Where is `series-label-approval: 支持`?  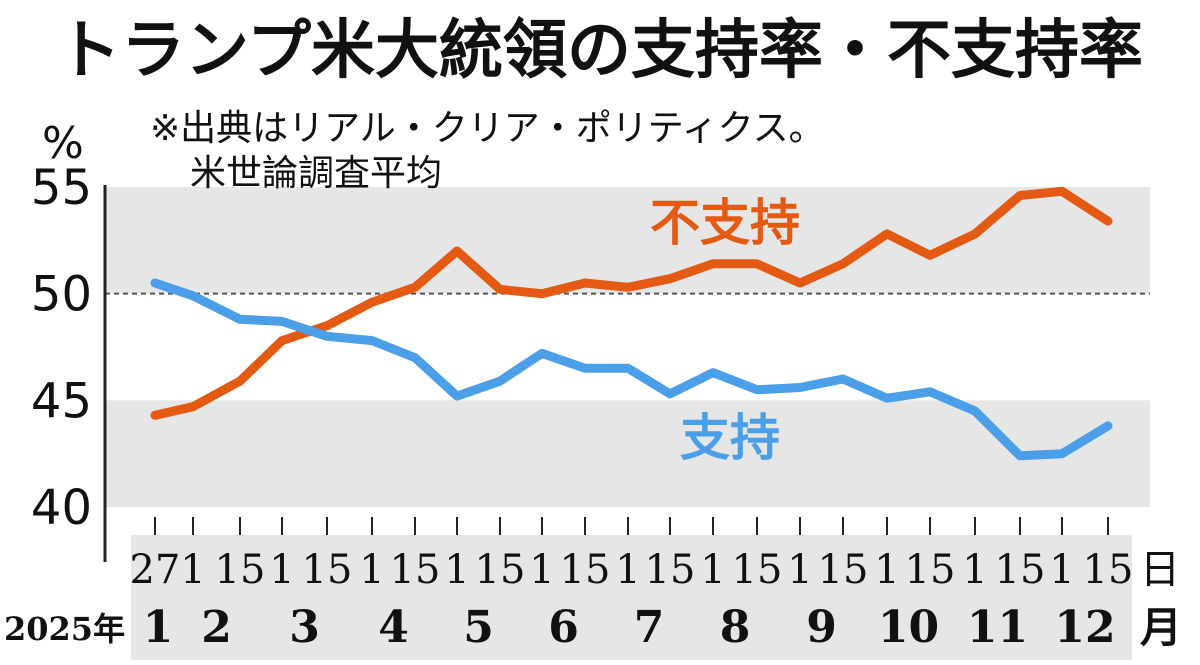
series-label-approval: 支持 is located at coordinates (730, 438).